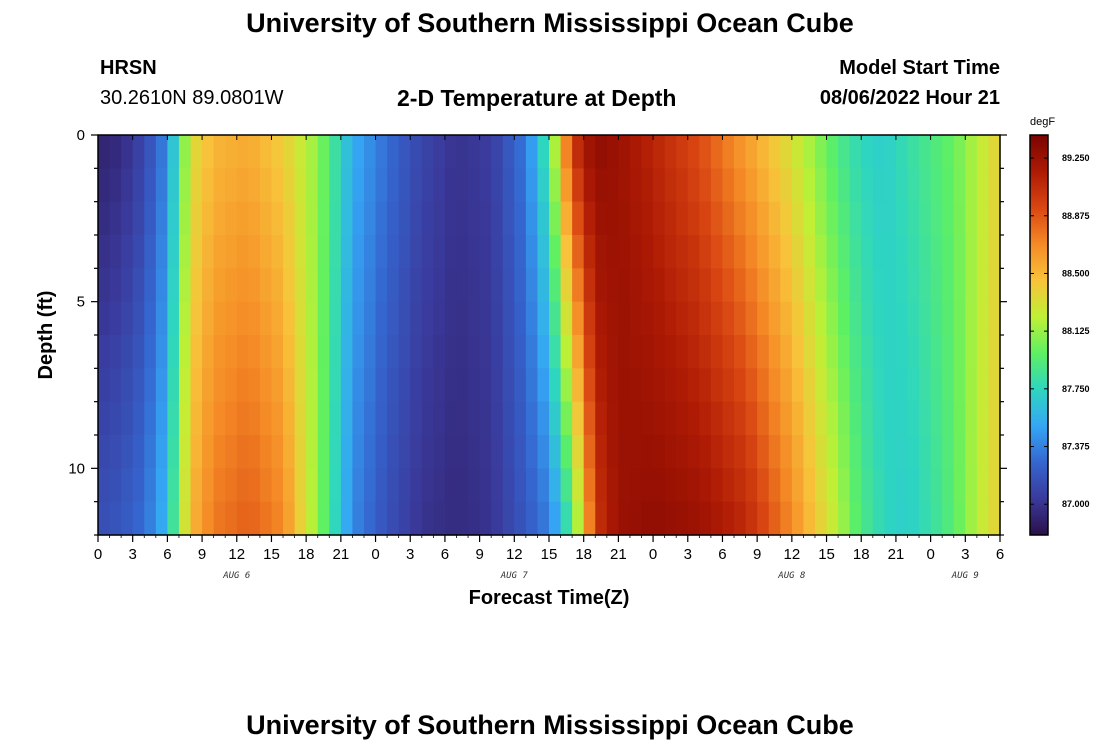 The width and height of the screenshot is (1100, 750). I want to click on y-tick-label: 5, so click(81, 302).